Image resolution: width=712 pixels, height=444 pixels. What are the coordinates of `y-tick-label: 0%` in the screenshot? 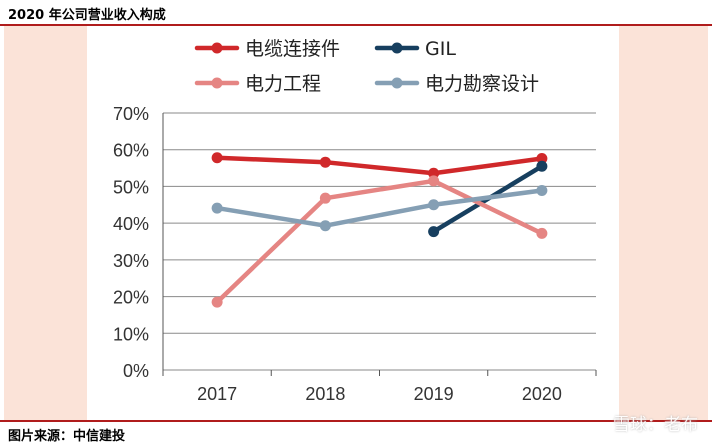 It's located at (136, 371).